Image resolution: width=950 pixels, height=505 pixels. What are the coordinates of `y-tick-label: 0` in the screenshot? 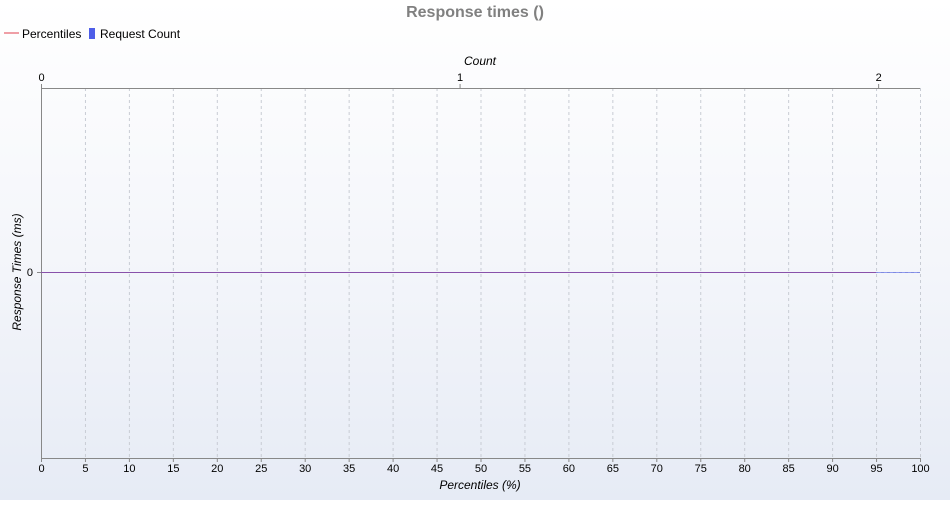 It's located at (30, 273).